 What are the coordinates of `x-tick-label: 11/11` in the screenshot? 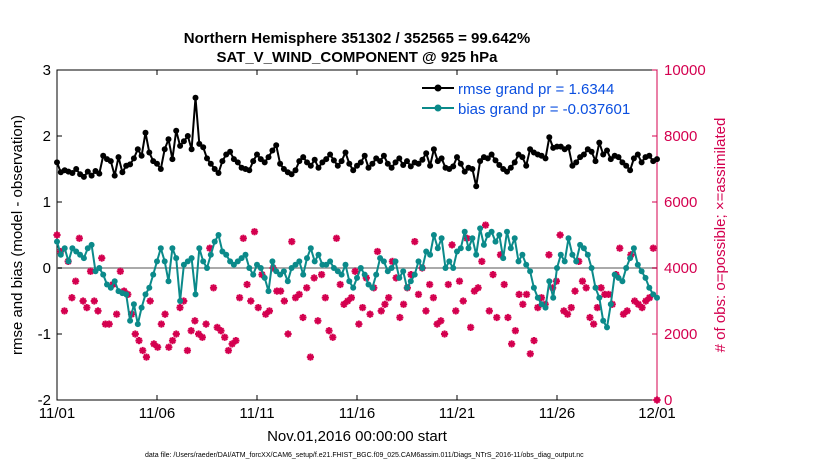 It's located at (256, 413).